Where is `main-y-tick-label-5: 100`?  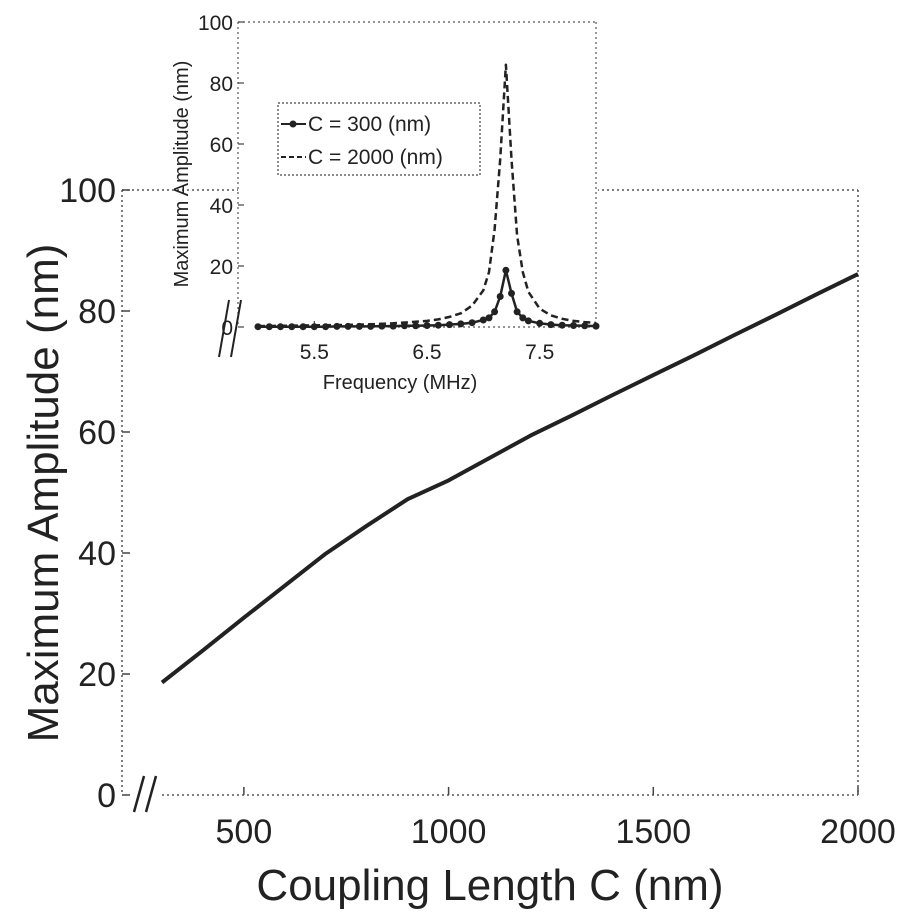 main-y-tick-label-5: 100 is located at coordinates (87, 191).